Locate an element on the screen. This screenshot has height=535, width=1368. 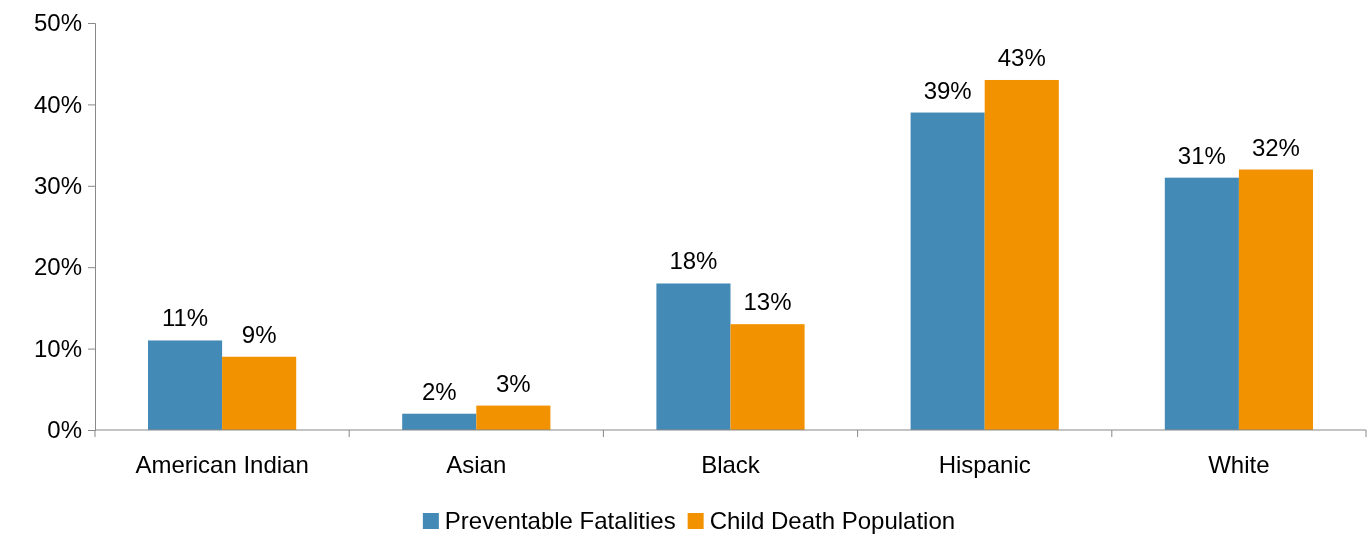
x-tick-label: Asian is located at coordinates (476, 464).